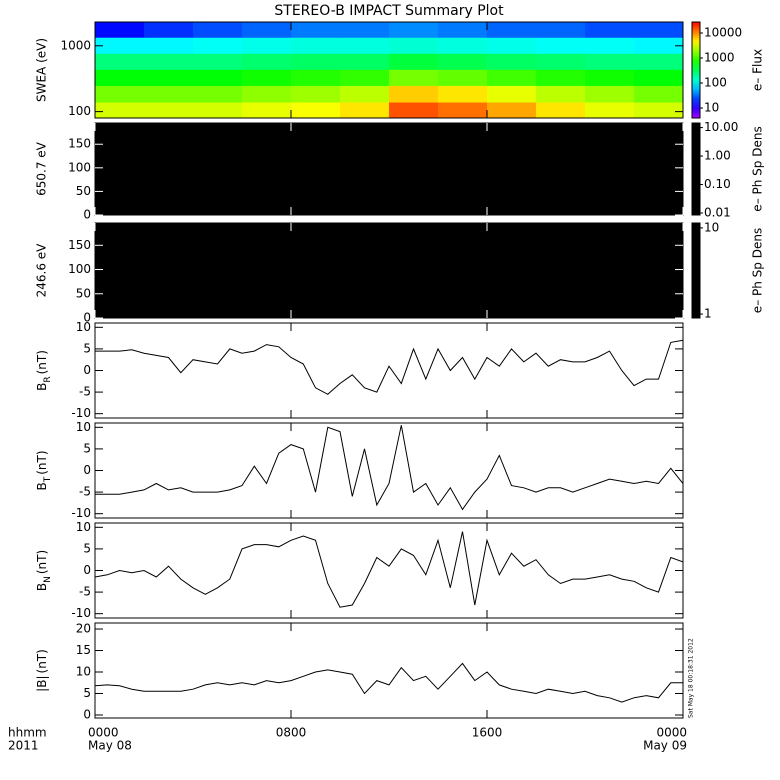 Image resolution: width=780 pixels, height=780 pixels. What do you see at coordinates (79, 245) in the screenshot?
I see `y-tick-label: 150` at bounding box center [79, 245].